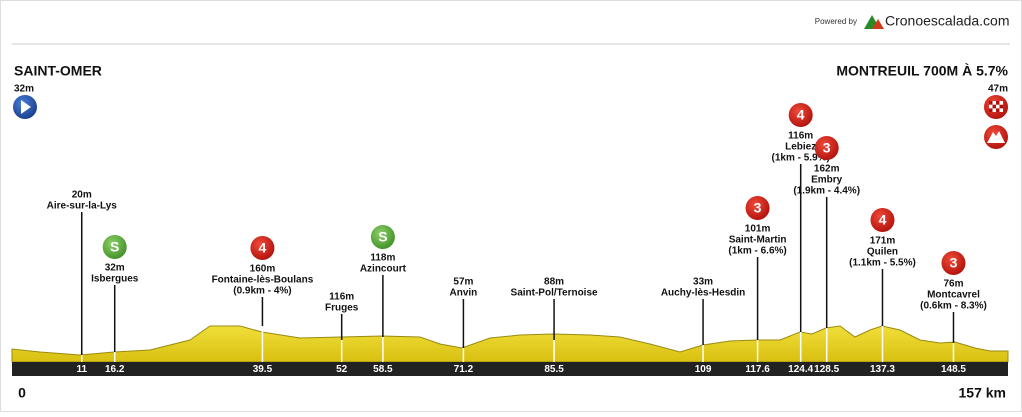 This screenshot has height=417, width=1022. I want to click on waypoint-km: 52, so click(342, 369).